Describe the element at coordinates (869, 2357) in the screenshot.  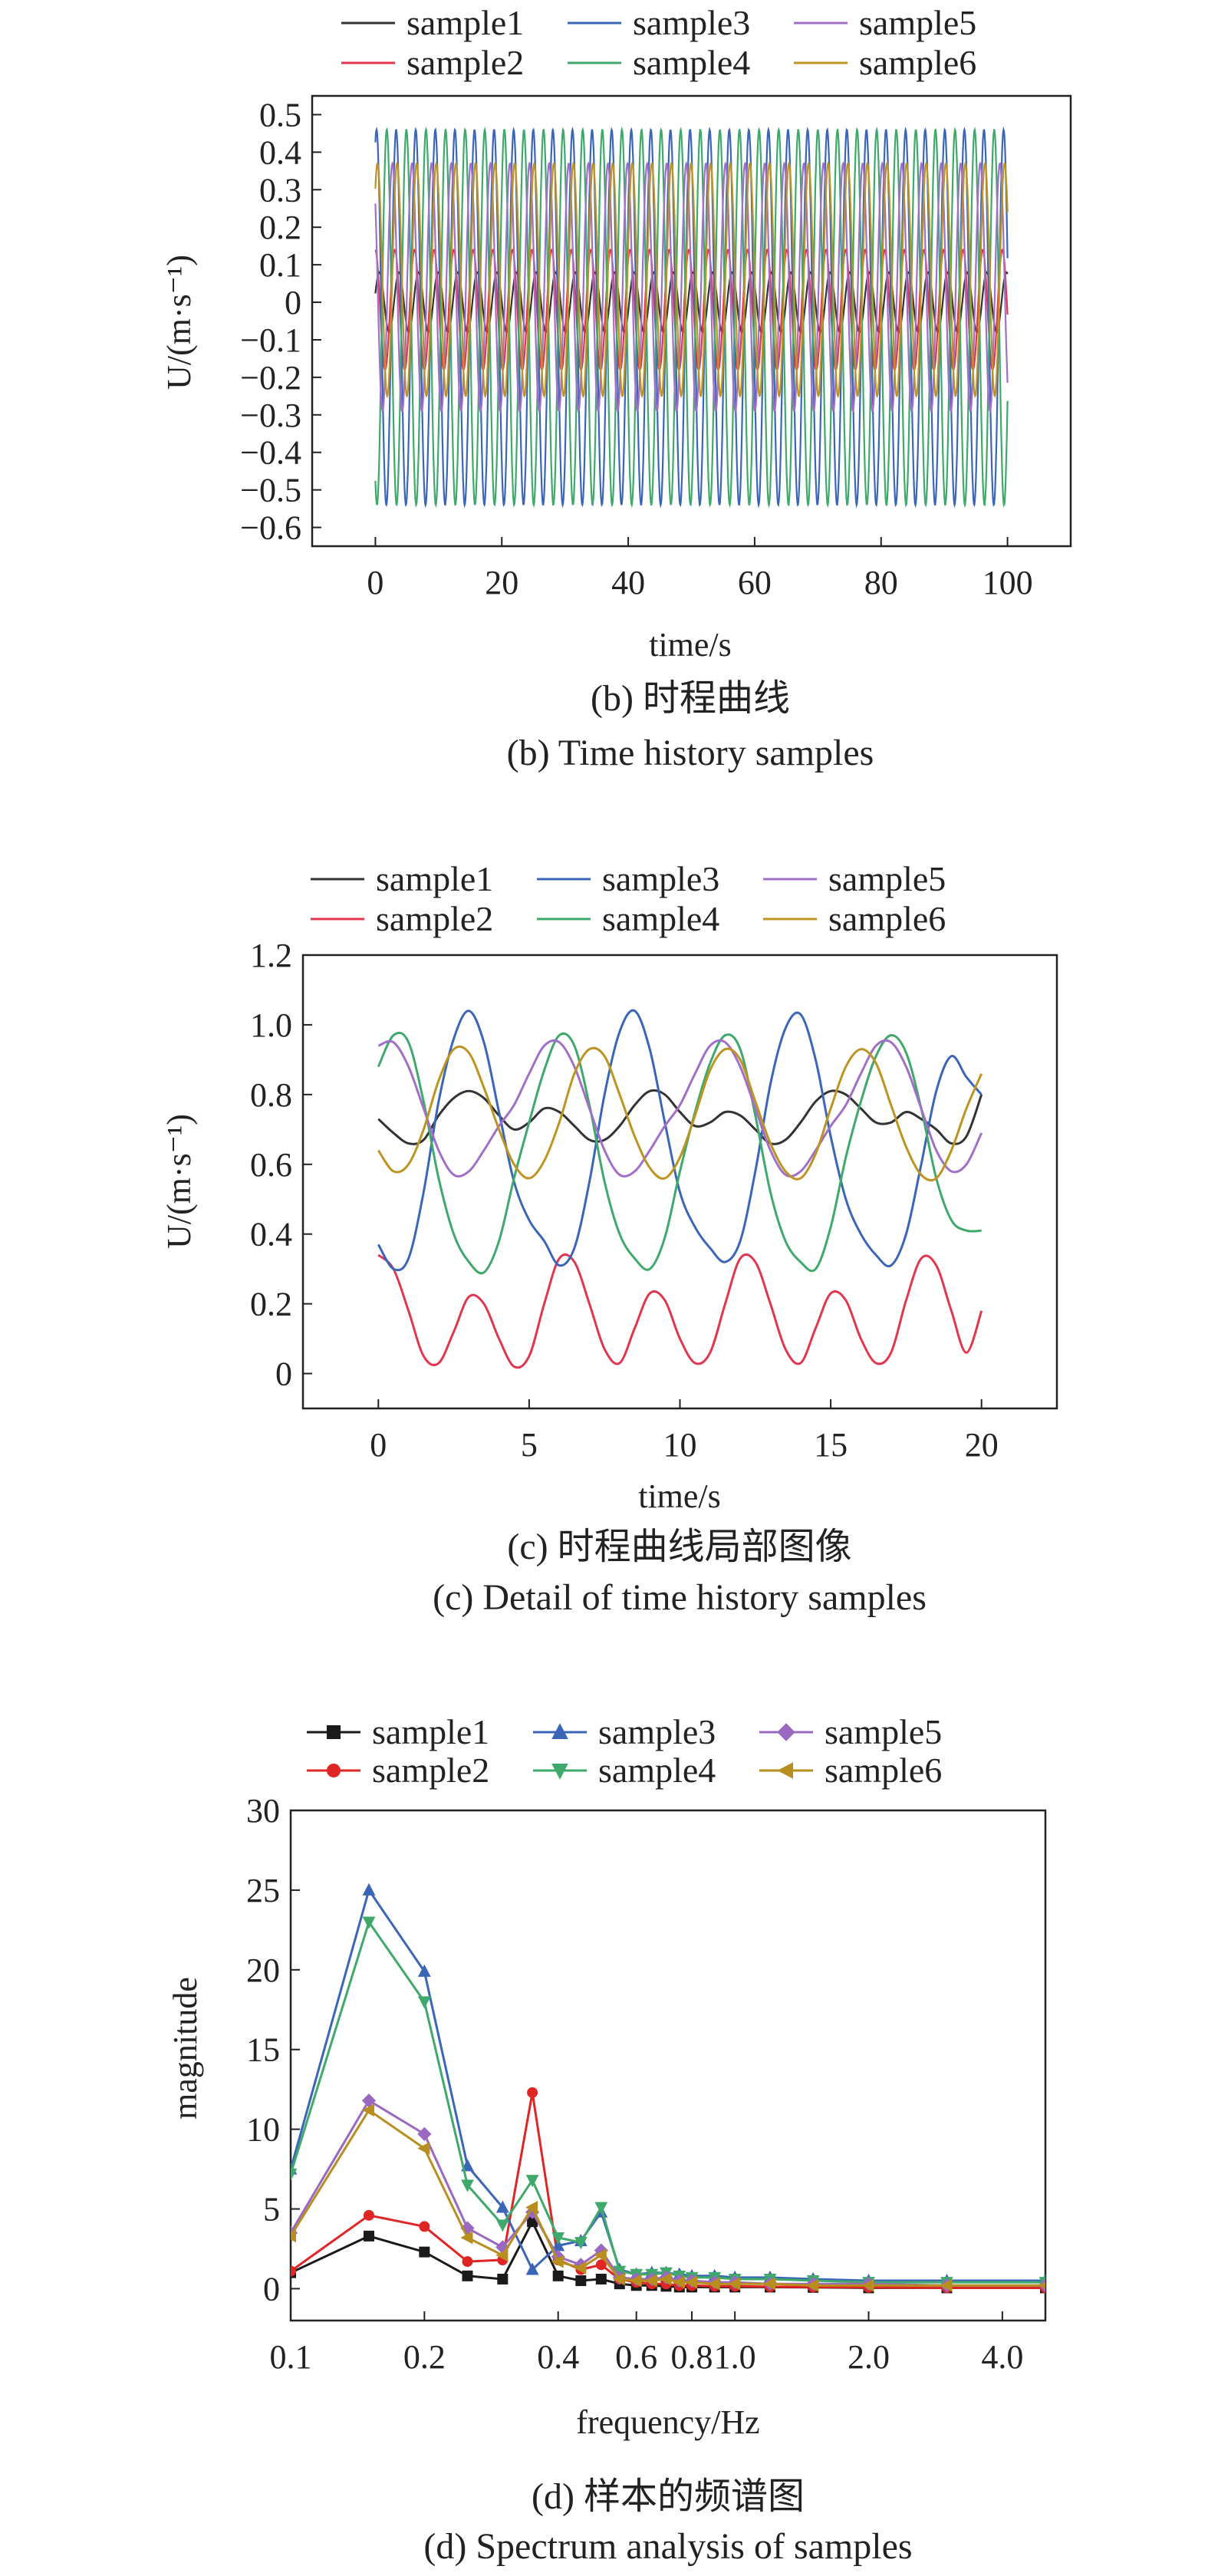
I see `x-tick-label: 2.0` at that location.